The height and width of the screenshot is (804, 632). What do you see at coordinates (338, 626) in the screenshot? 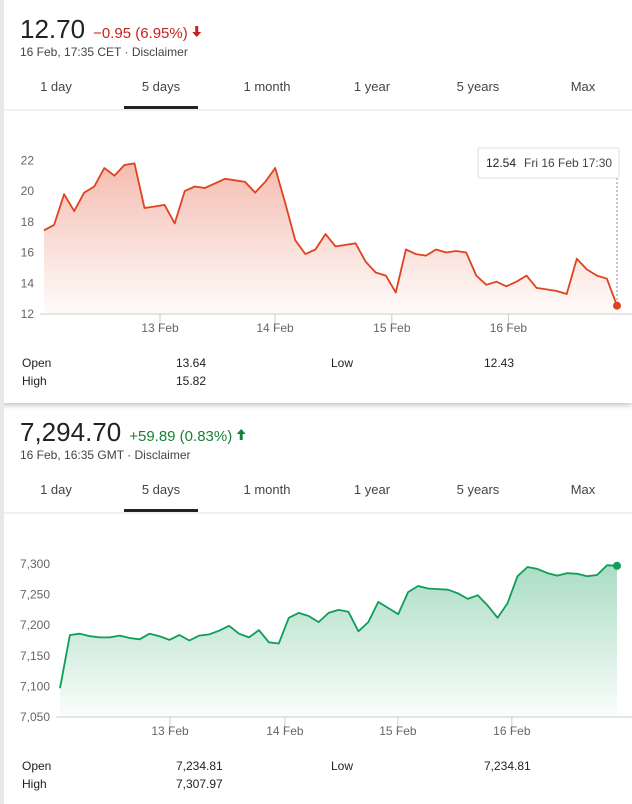
I see `price-line` at bounding box center [338, 626].